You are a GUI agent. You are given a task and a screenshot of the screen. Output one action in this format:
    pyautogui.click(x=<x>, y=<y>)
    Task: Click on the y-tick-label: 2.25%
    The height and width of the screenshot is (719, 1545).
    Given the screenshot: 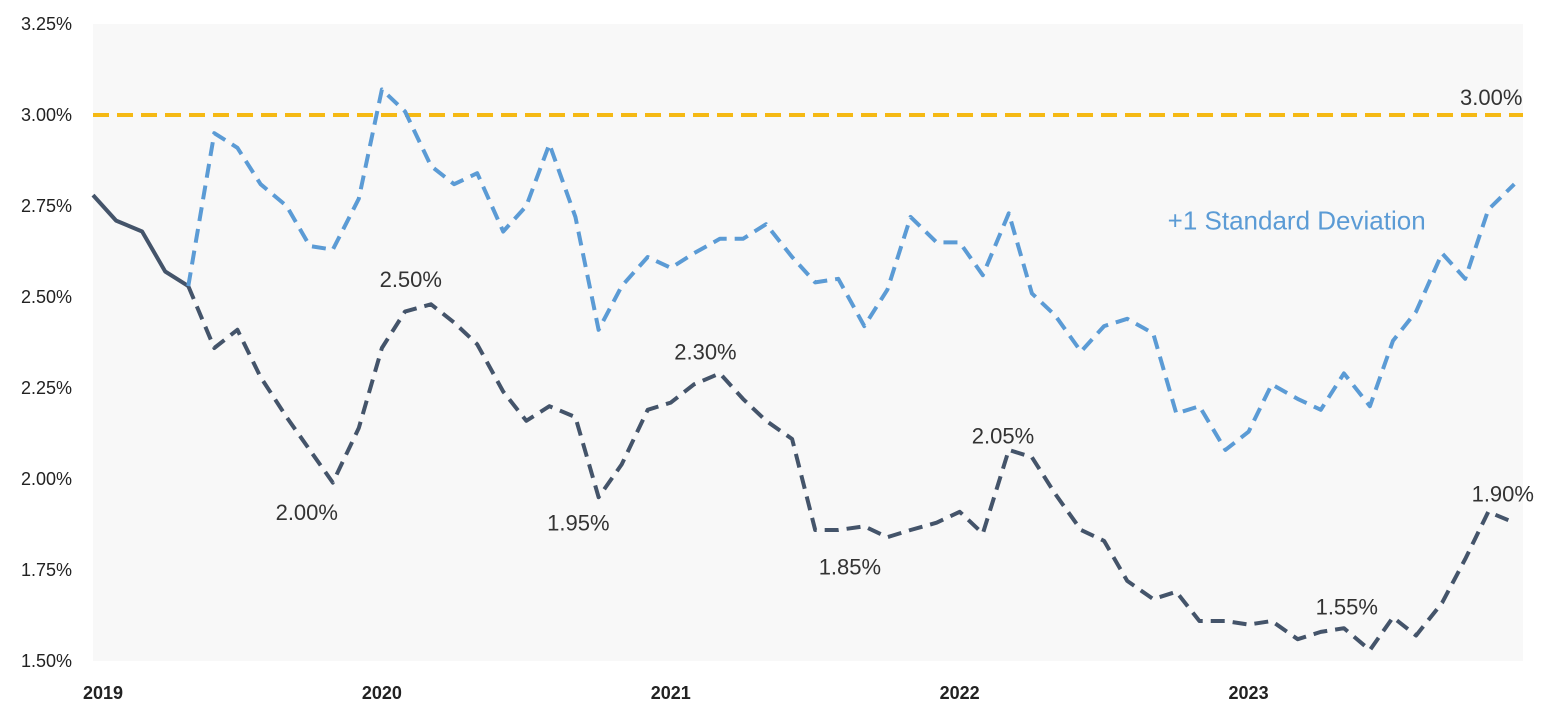 What is the action you would take?
    pyautogui.click(x=46, y=388)
    